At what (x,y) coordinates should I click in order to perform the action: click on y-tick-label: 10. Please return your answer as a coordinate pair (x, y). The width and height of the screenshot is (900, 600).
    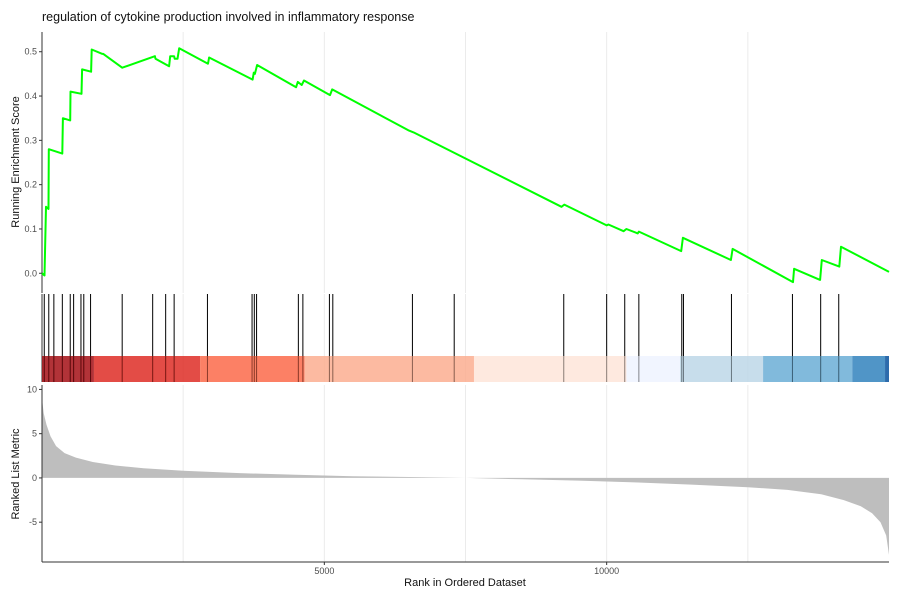
    Looking at the image, I should click on (32, 389).